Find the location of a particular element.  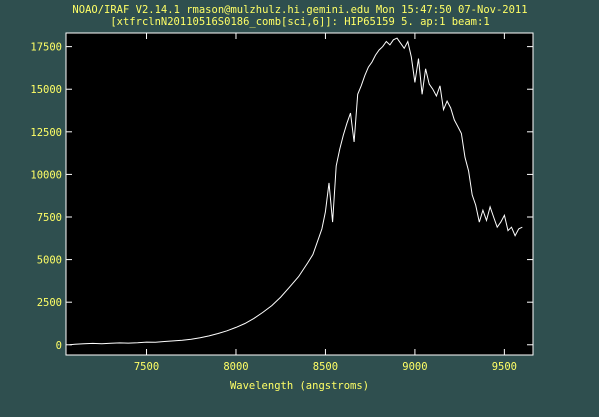

y-tick-label: 0 is located at coordinates (59, 346).